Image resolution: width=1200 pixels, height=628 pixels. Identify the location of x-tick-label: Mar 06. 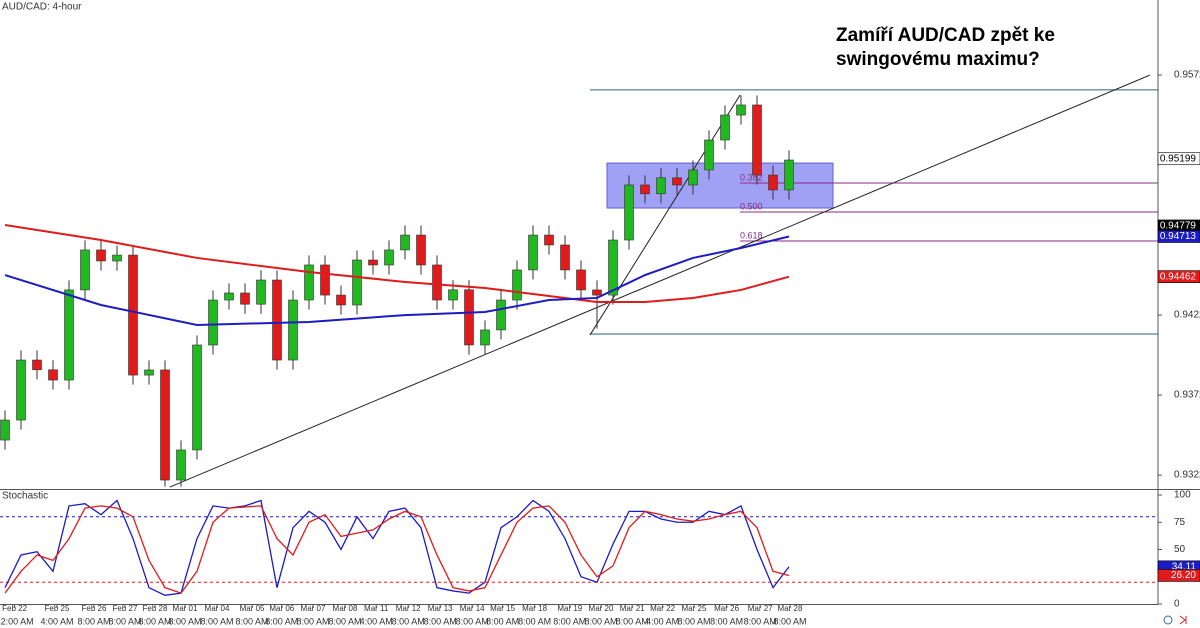
(281, 608).